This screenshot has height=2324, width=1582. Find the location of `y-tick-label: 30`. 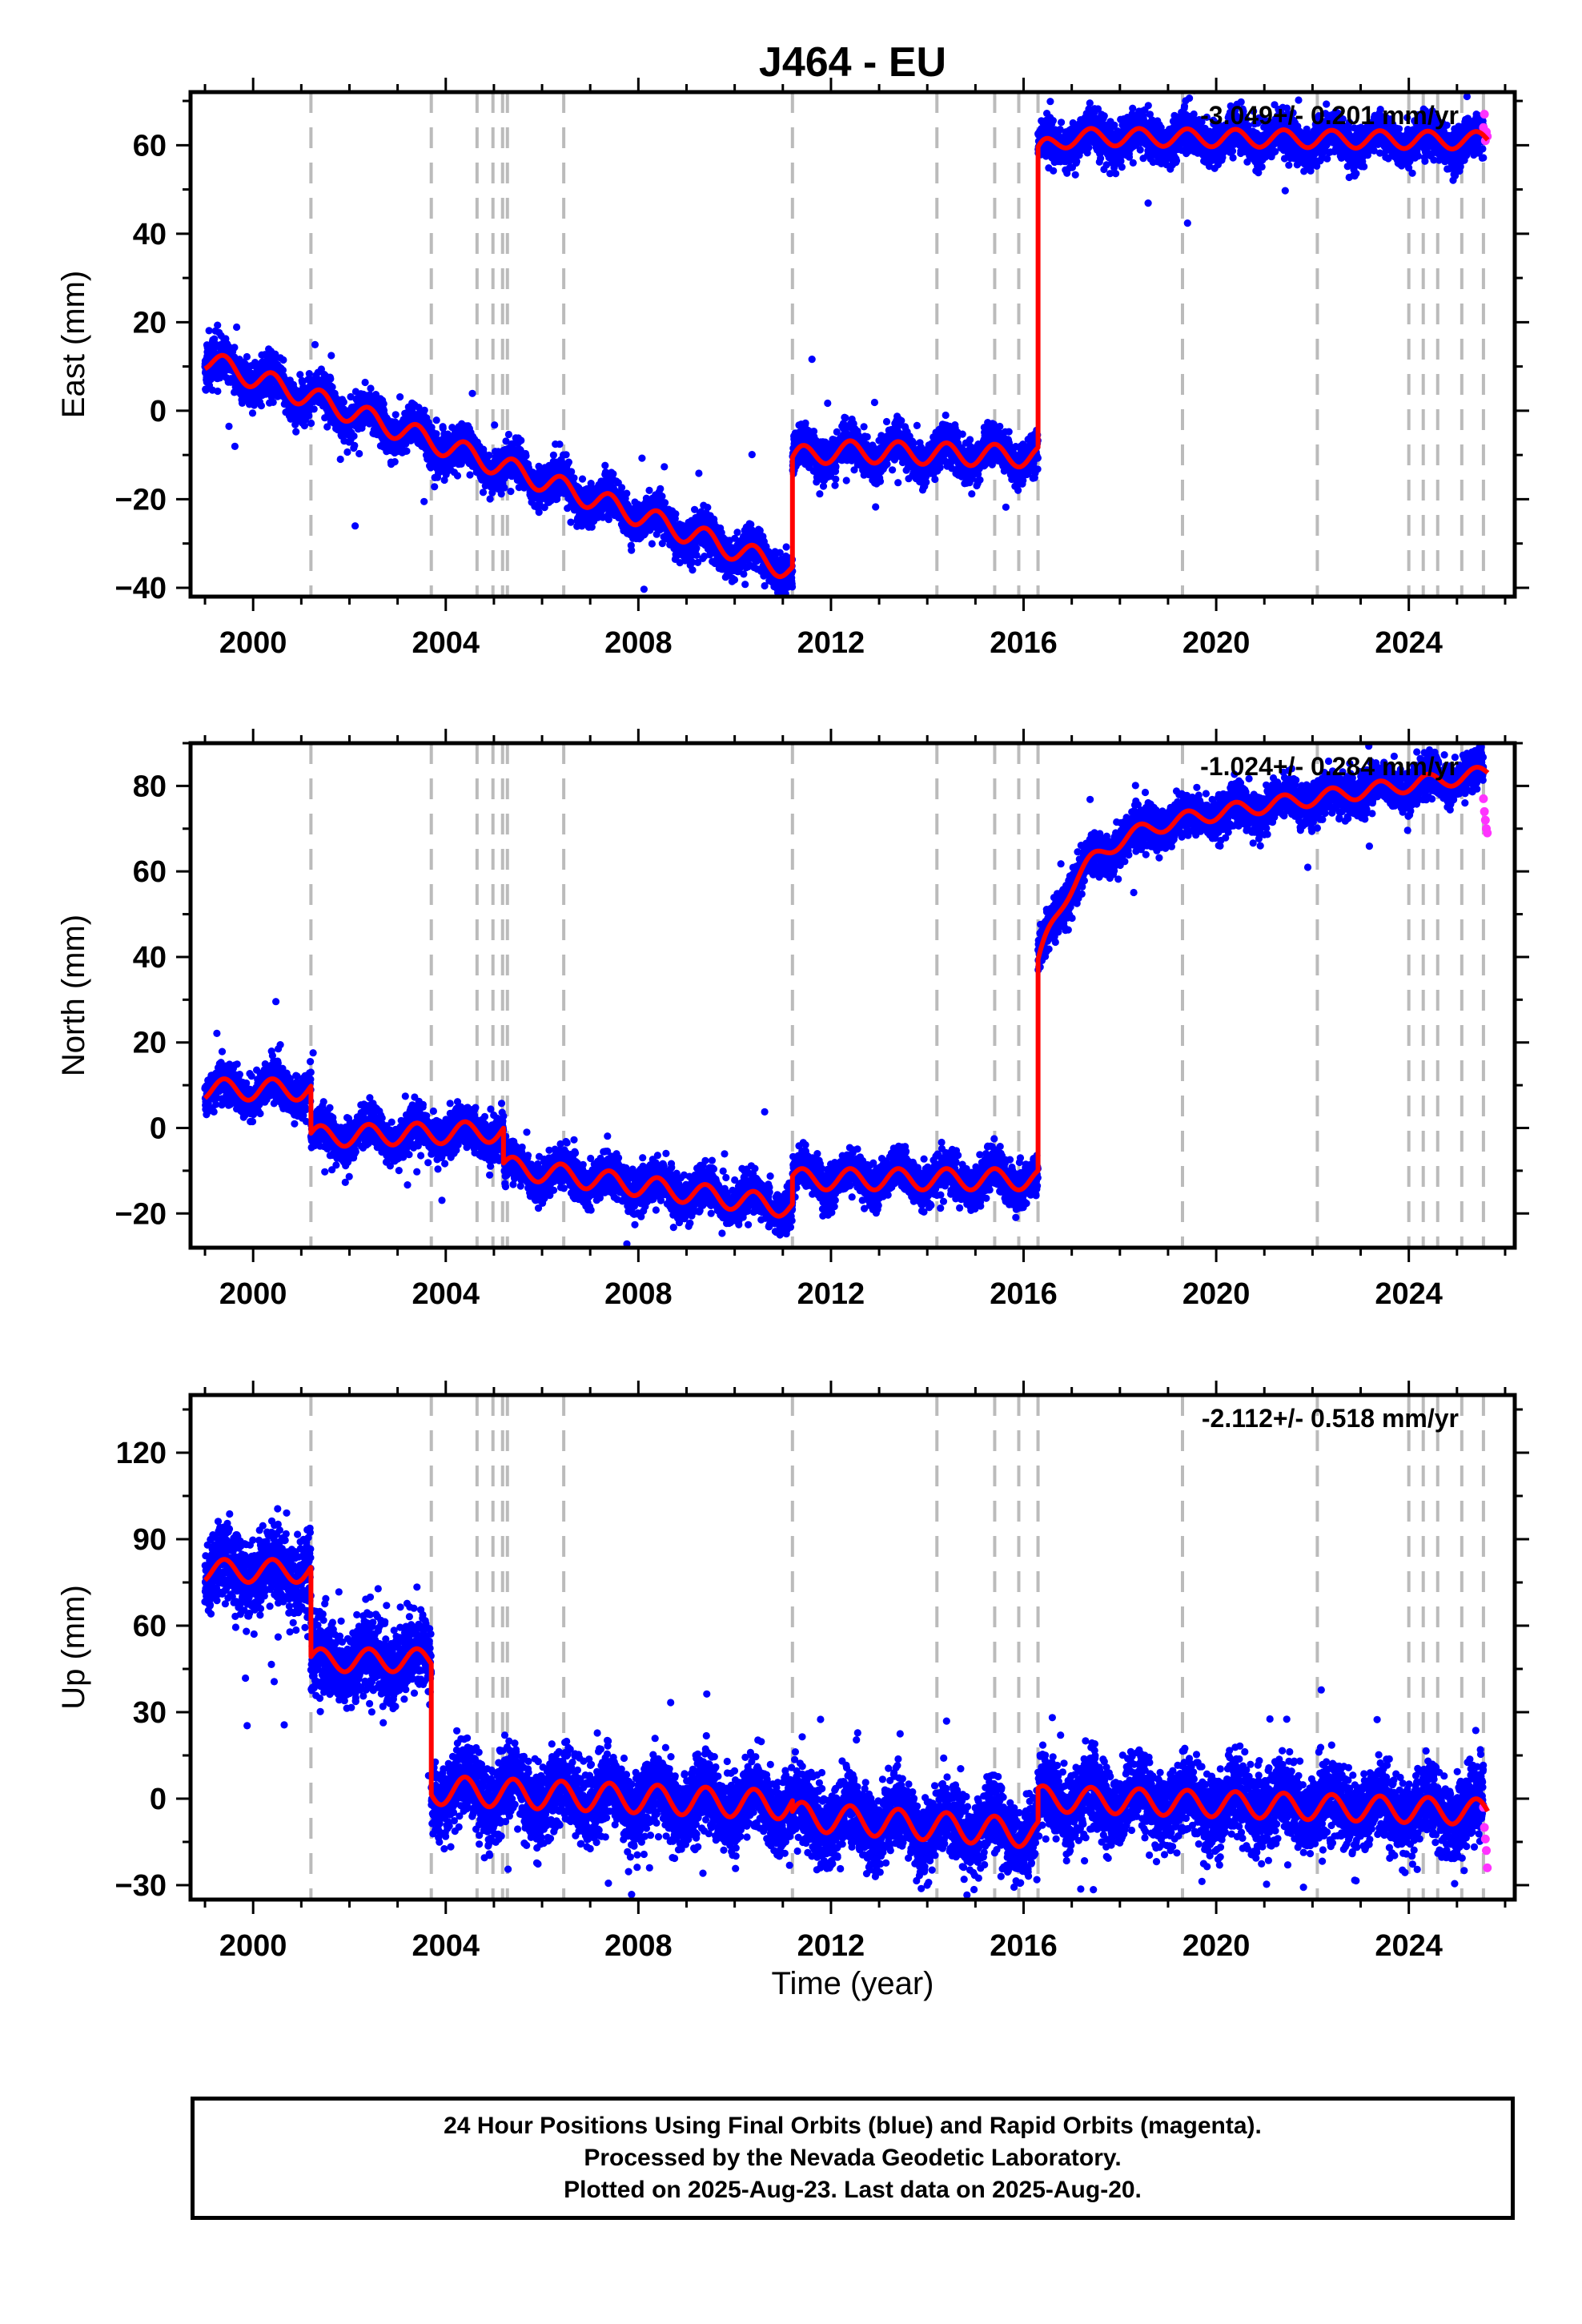

y-tick-label: 30 is located at coordinates (150, 1713).